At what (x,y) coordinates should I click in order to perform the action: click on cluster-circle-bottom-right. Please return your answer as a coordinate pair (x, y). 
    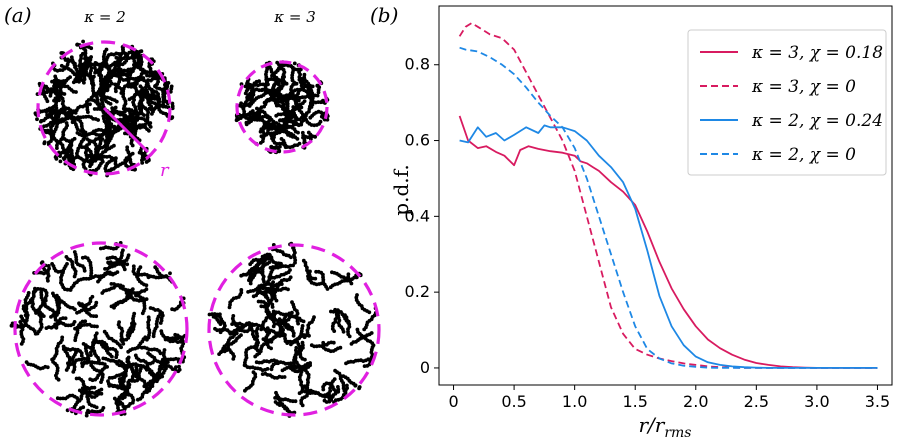
    Looking at the image, I should click on (294, 330).